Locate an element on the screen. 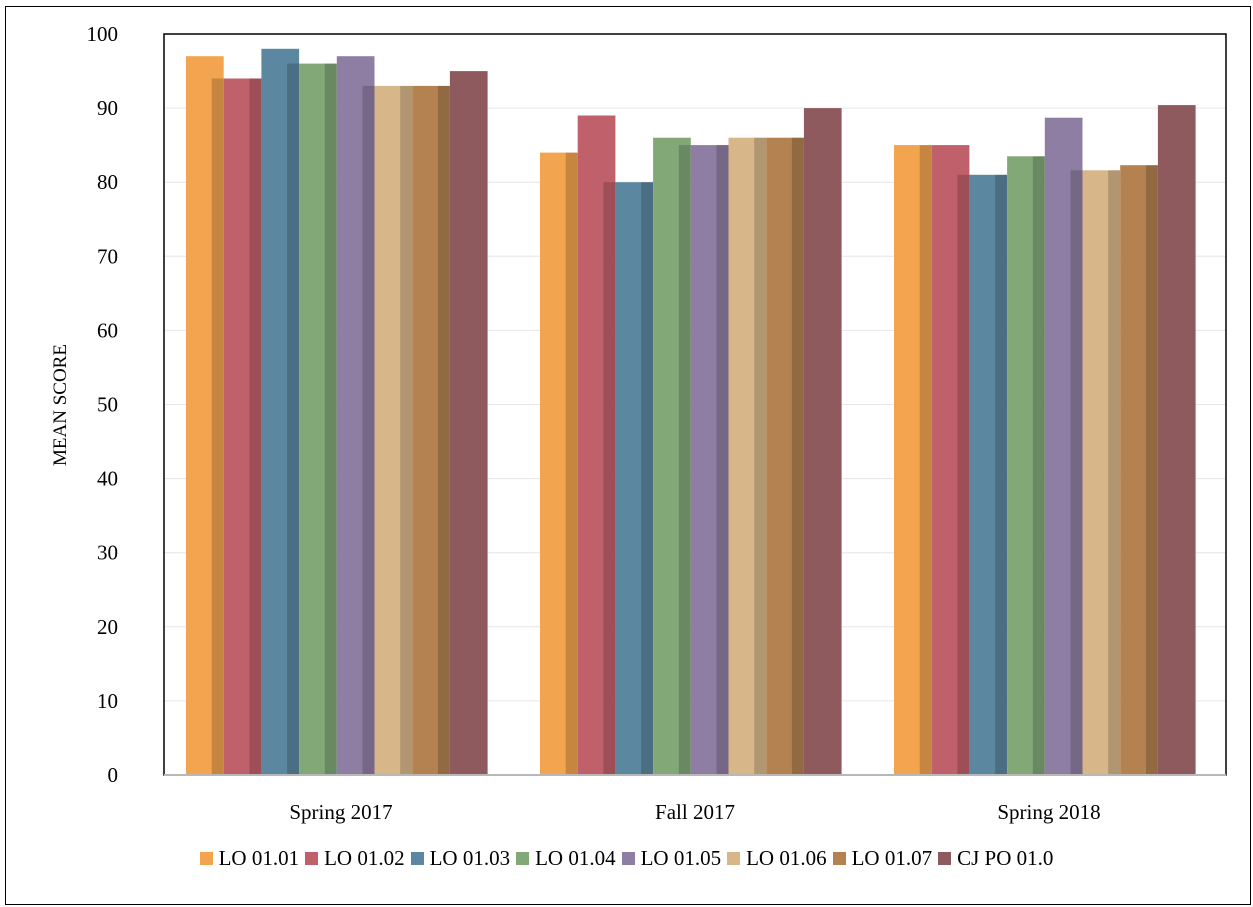  legend-item: LO 01.07 is located at coordinates (882, 858).